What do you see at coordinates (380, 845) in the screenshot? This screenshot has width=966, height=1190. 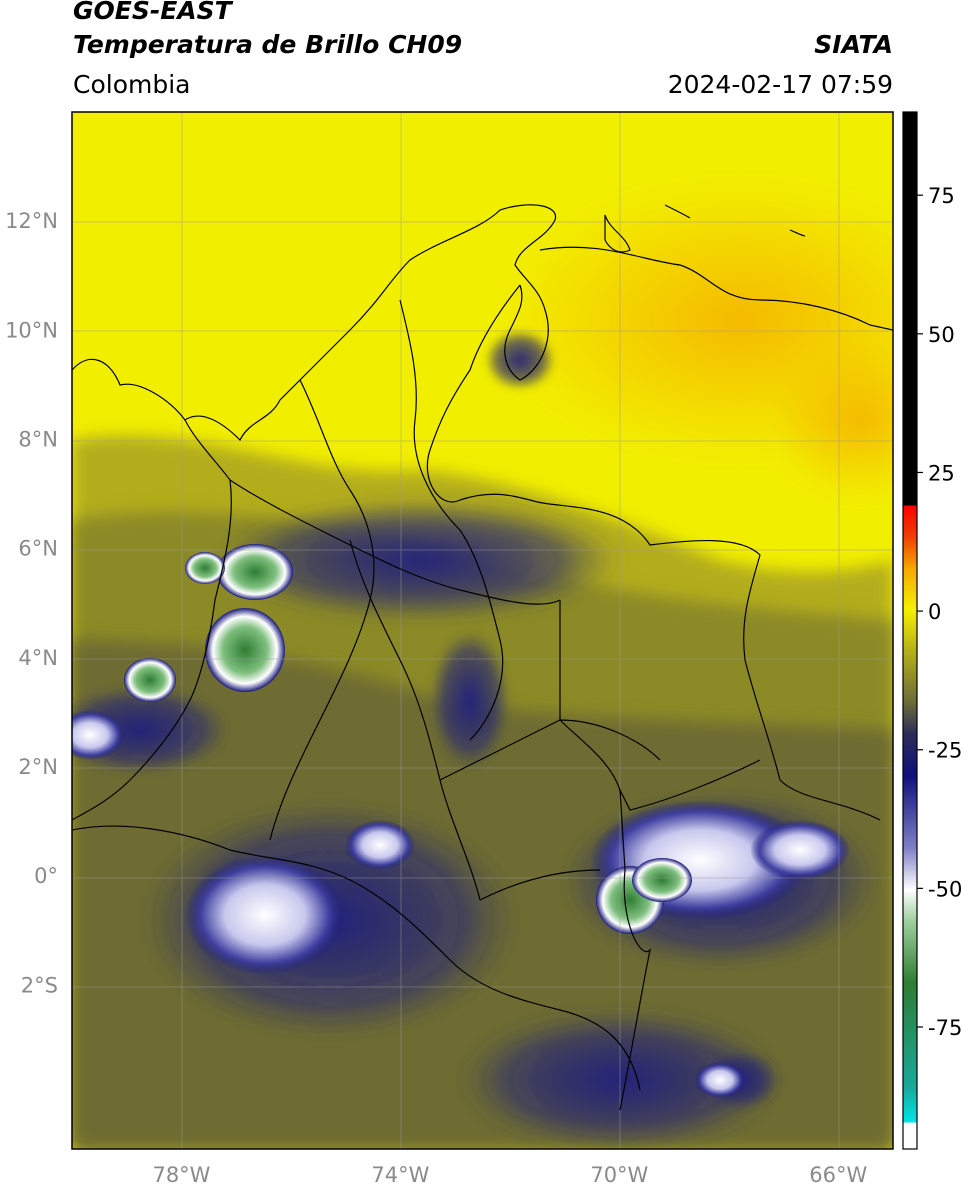 I see `cloud-top-center` at bounding box center [380, 845].